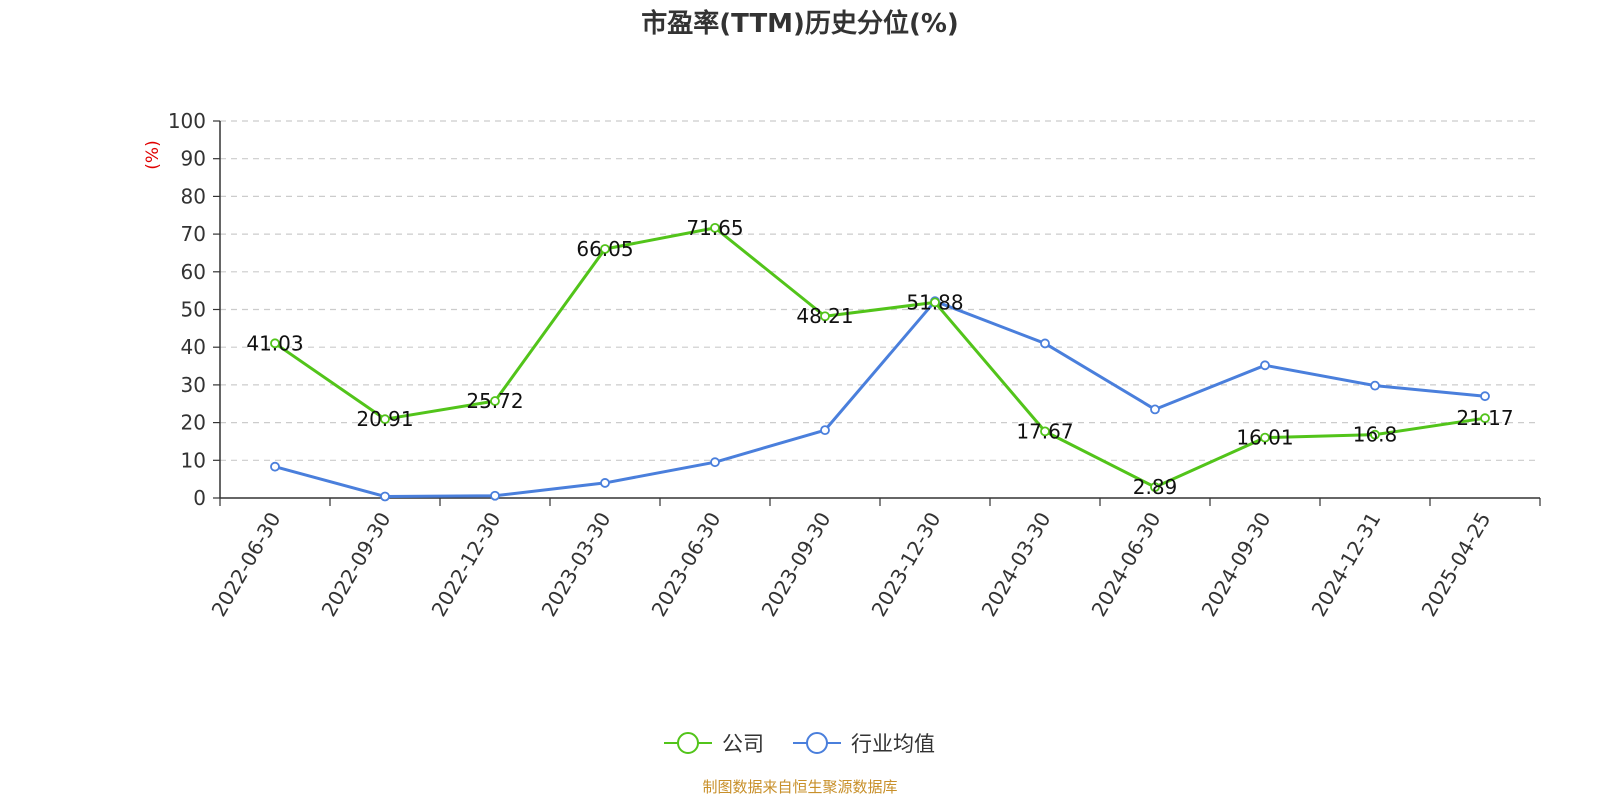  I want to click on data-label: 17.67, so click(1044, 431).